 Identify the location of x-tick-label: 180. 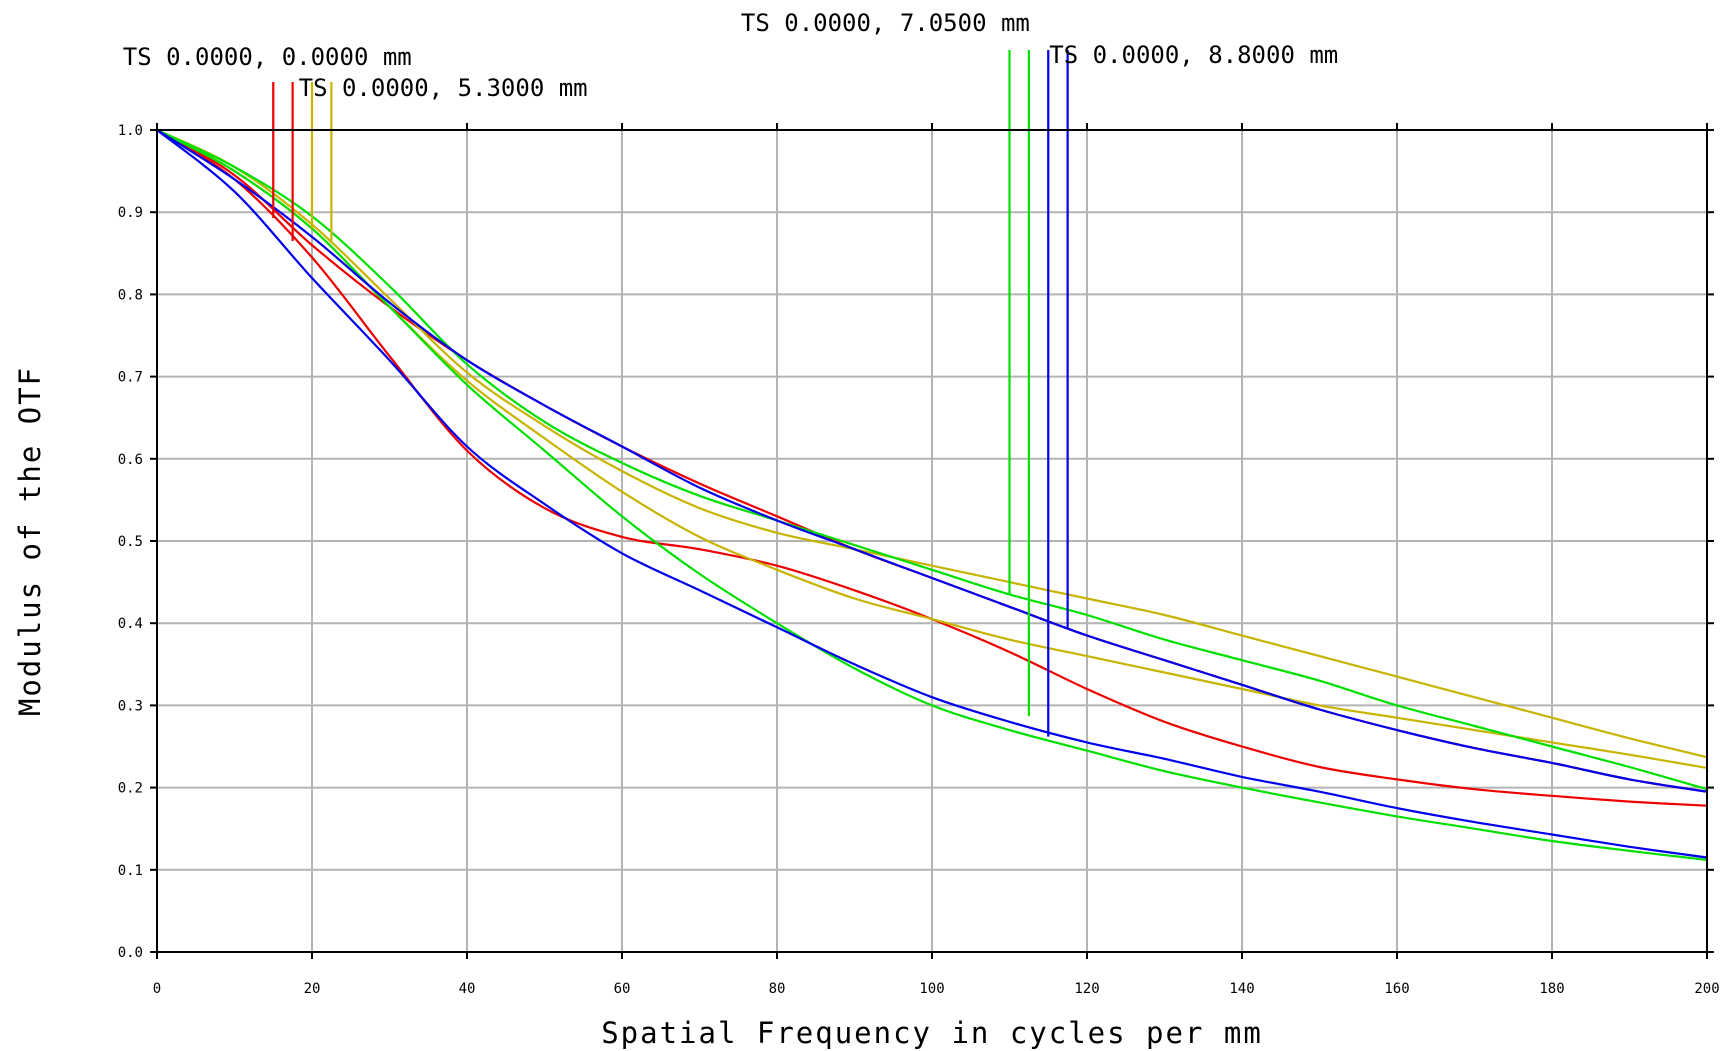
(1551, 989).